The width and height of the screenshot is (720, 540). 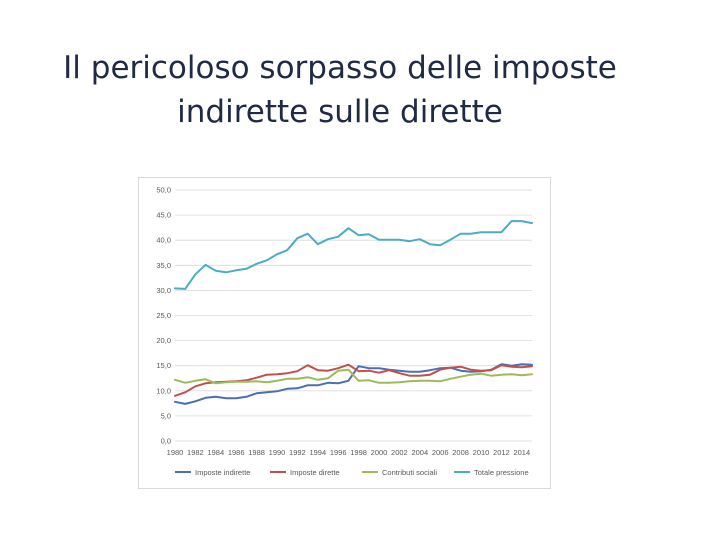 I want to click on slide-title-line-1: Il pericoloso sorpasso delle imposte, so click(x=340, y=68).